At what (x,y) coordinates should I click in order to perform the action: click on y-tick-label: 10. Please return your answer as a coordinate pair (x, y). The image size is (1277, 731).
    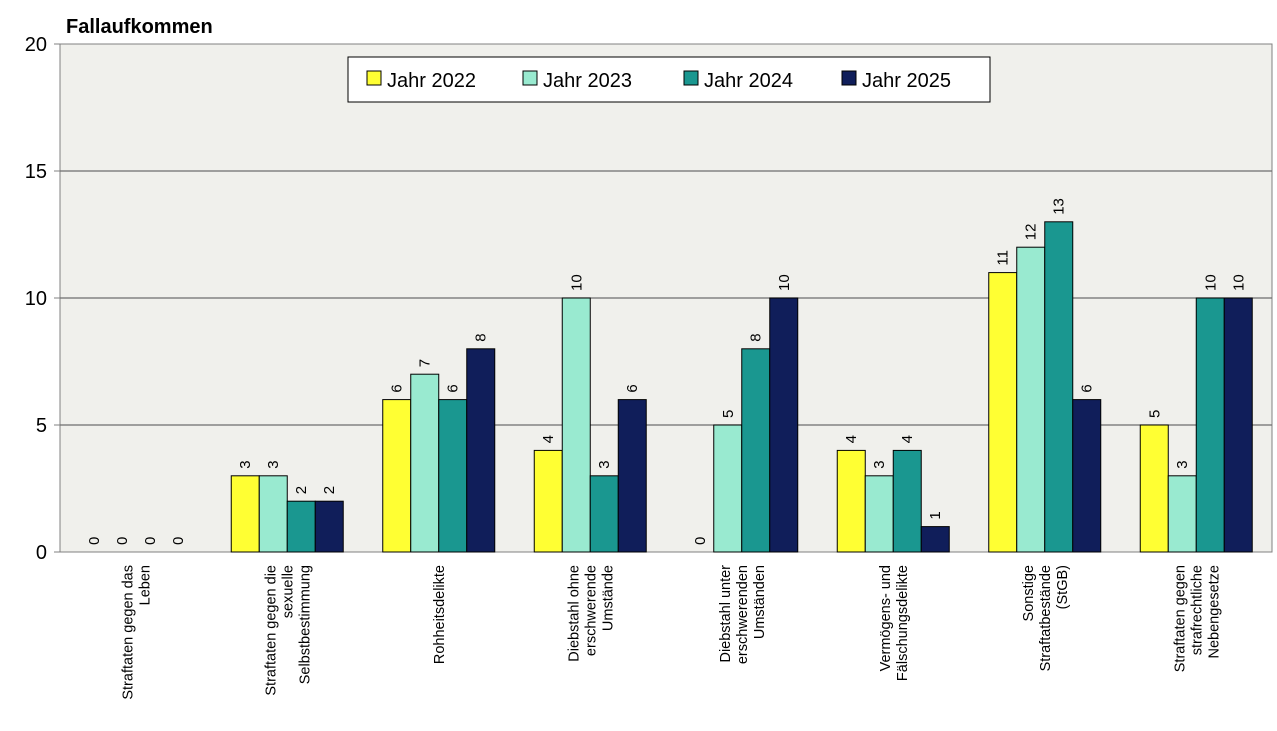
    Looking at the image, I should click on (36, 299).